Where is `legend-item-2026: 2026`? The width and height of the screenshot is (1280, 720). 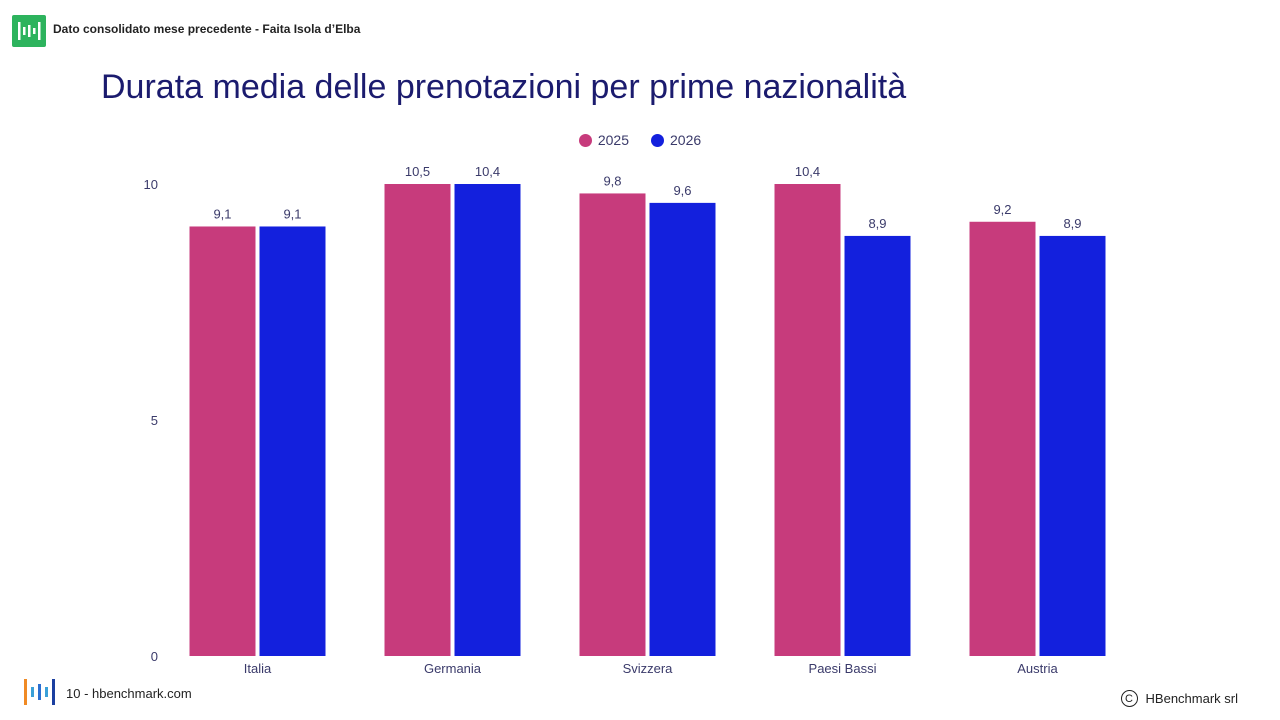 legend-item-2026: 2026 is located at coordinates (676, 140).